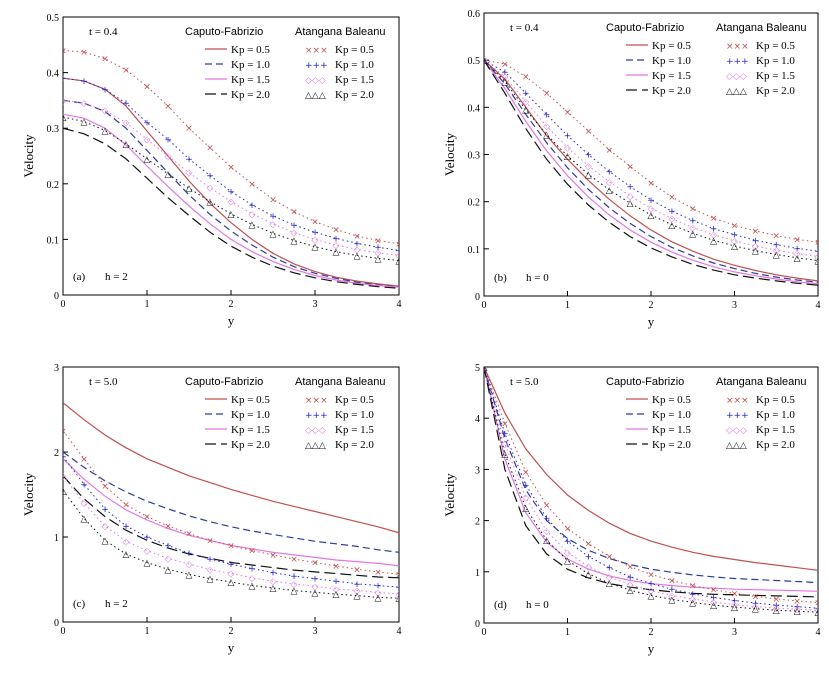 The height and width of the screenshot is (690, 829). I want to click on y-tick-label: 0, so click(477, 297).